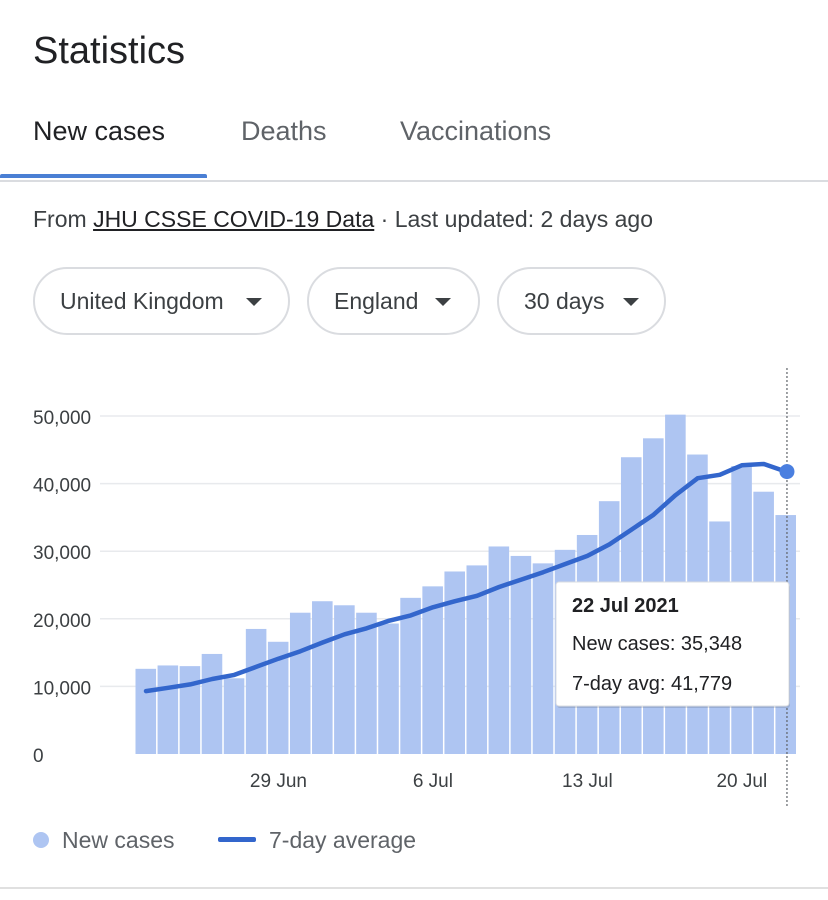 The image size is (828, 900). What do you see at coordinates (142, 301) in the screenshot?
I see `region-dropdown-value: United Kingdom` at bounding box center [142, 301].